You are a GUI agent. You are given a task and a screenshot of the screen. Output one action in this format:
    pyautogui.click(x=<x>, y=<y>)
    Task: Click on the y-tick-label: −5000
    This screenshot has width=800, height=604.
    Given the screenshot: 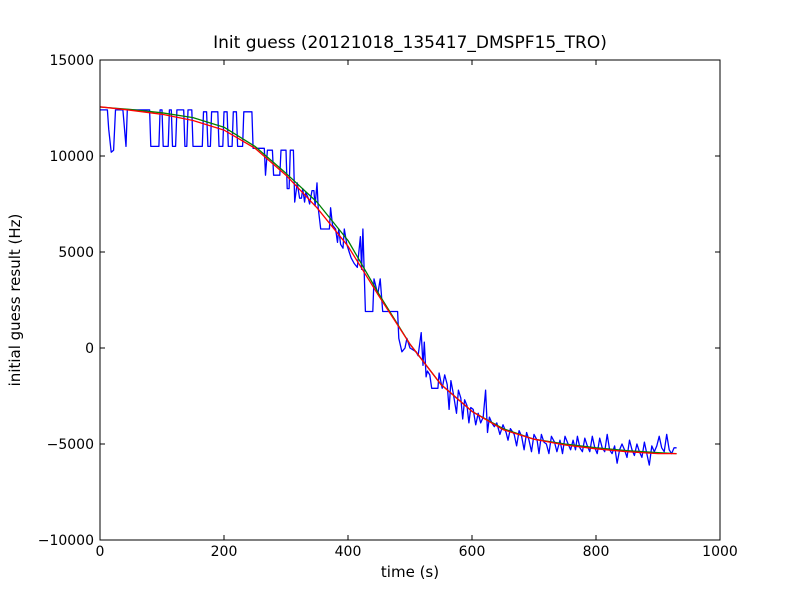 What is the action you would take?
    pyautogui.click(x=70, y=445)
    